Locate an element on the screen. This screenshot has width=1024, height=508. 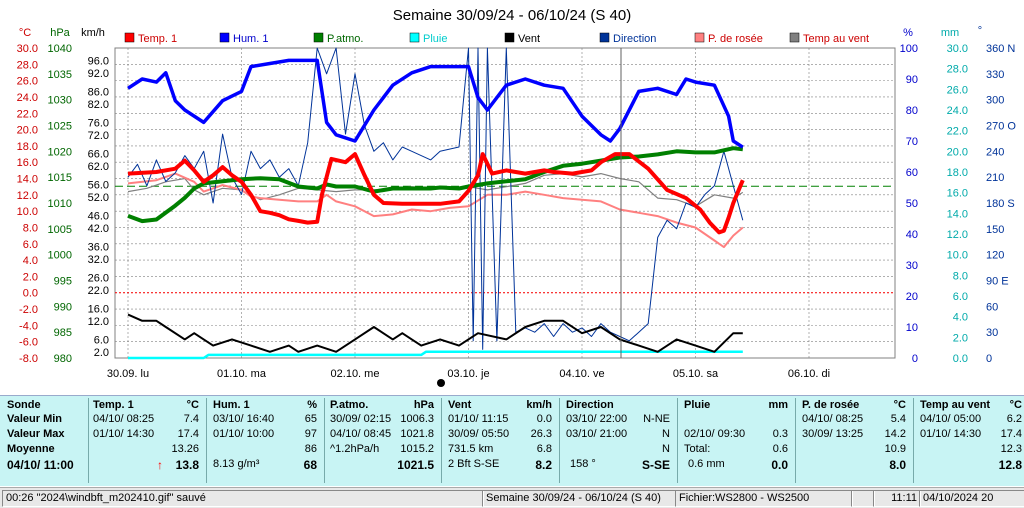
wind-tick-label: 96.0 is located at coordinates (98, 61).